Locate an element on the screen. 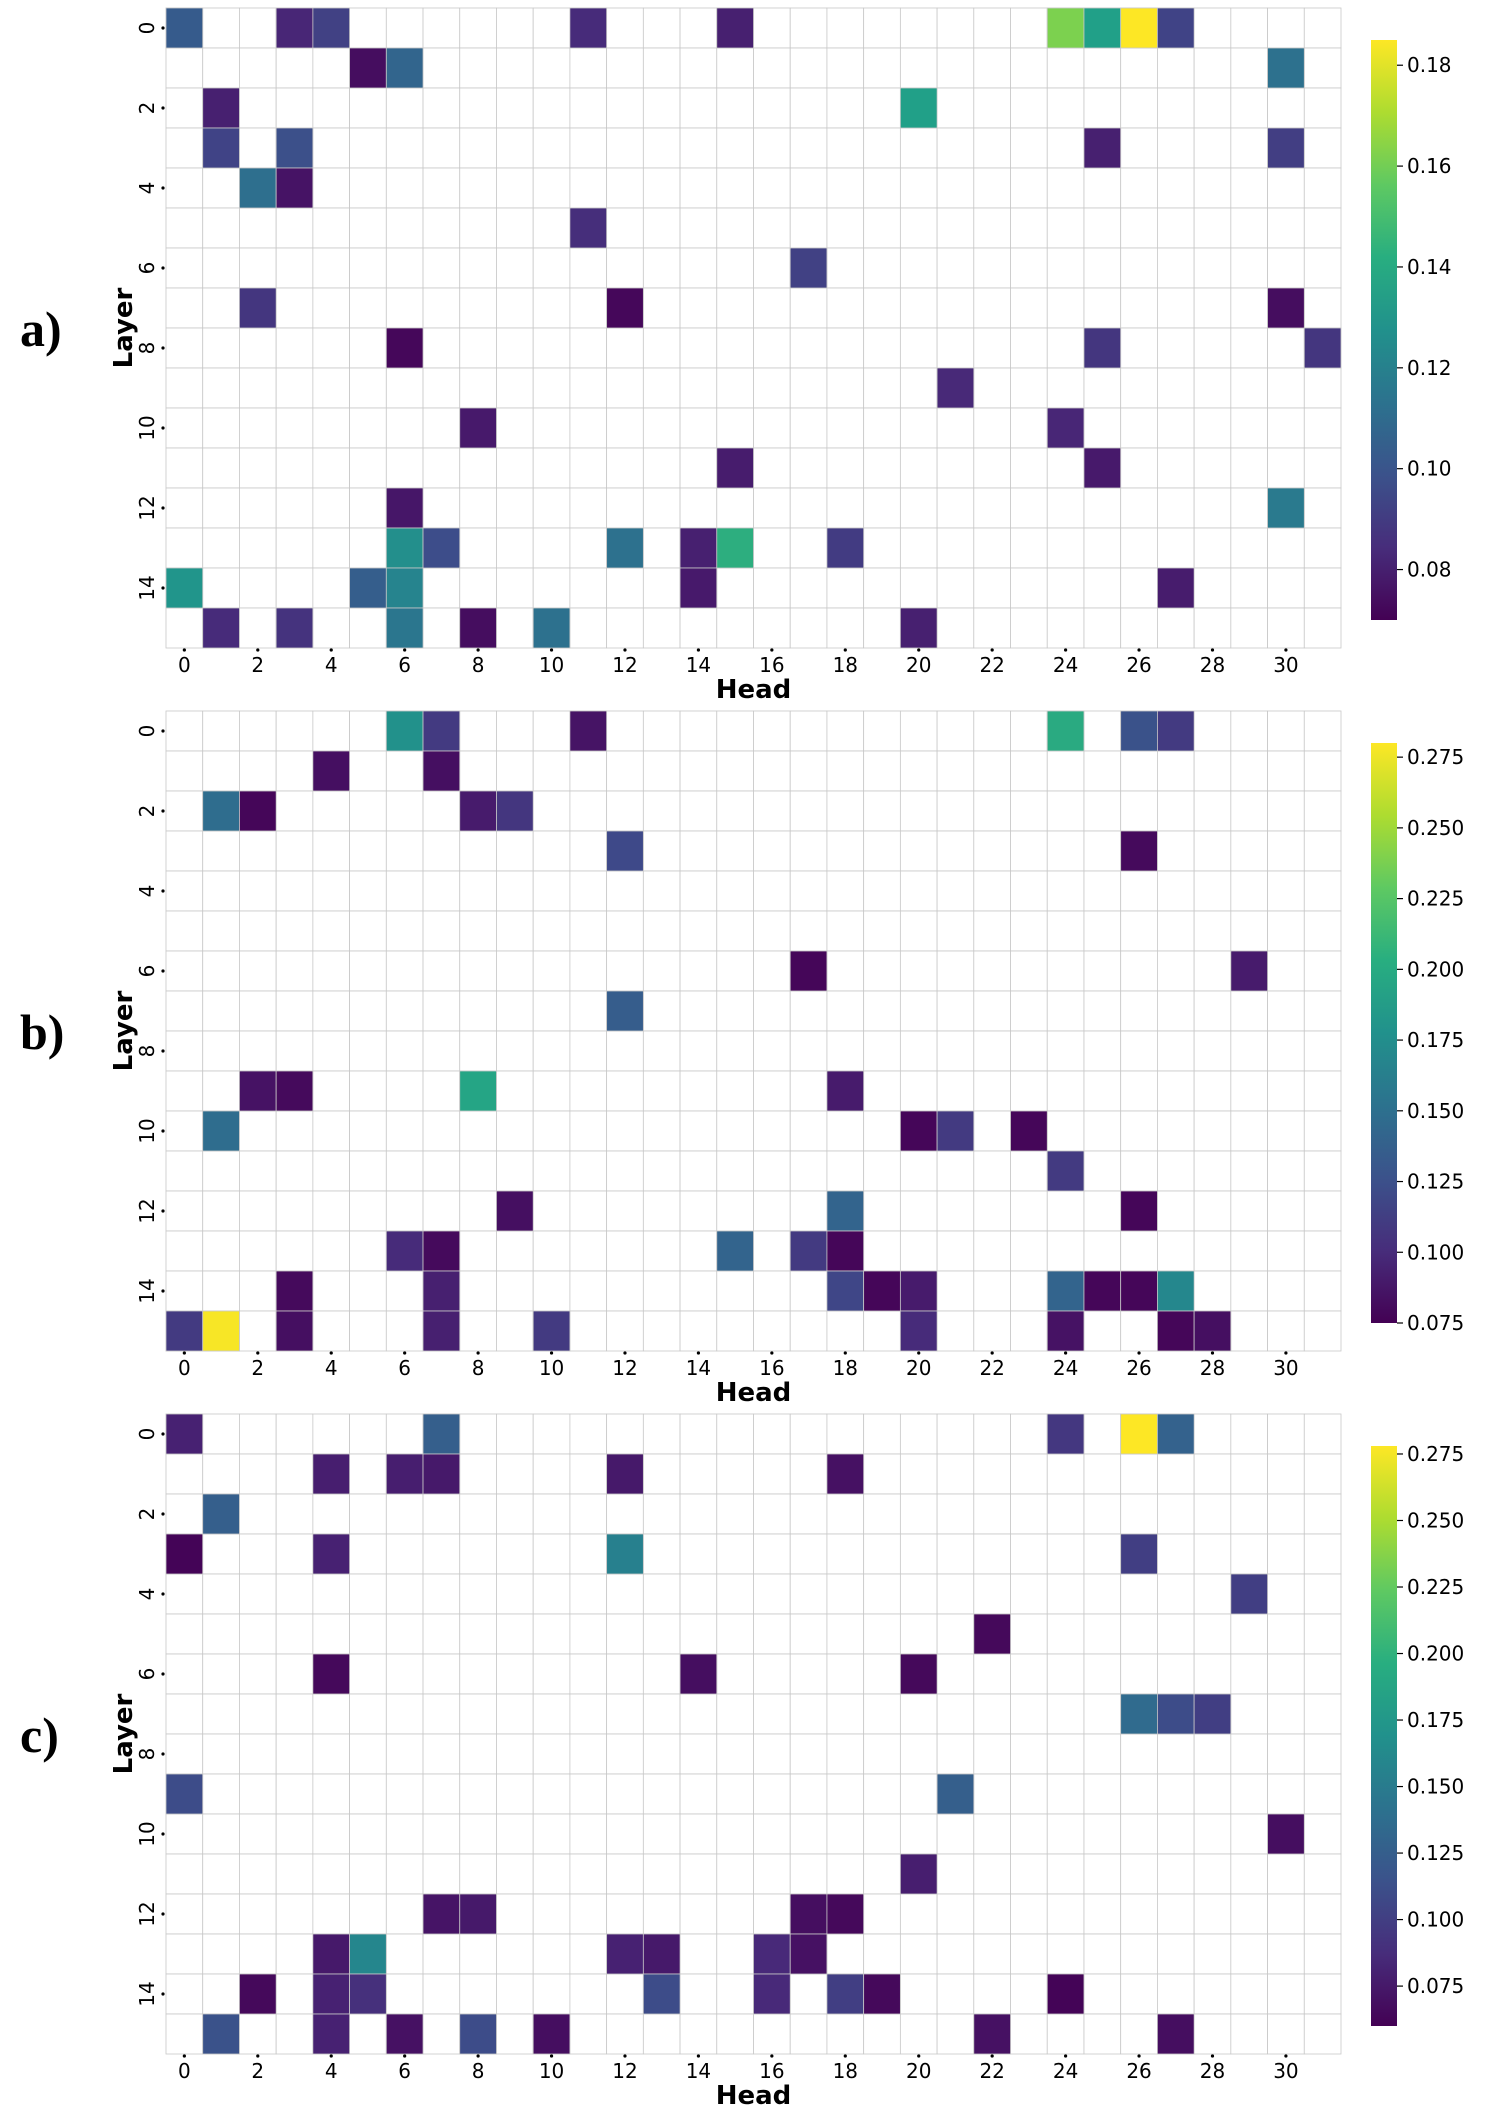 The image size is (1495, 2111). x-tick-label: 18 is located at coordinates (845, 665).